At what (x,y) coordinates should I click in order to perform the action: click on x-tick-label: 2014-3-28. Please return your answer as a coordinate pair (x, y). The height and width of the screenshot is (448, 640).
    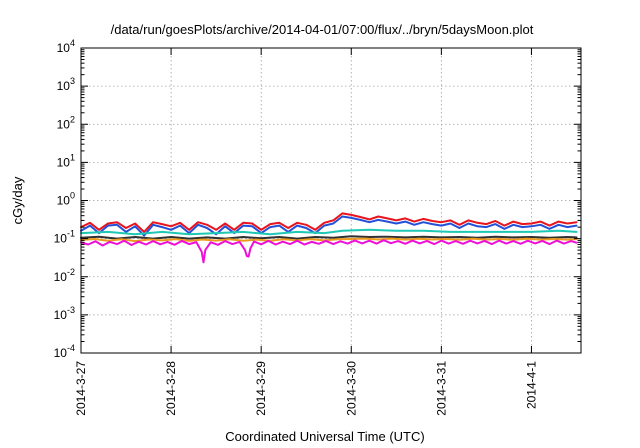
    Looking at the image, I should click on (171, 388).